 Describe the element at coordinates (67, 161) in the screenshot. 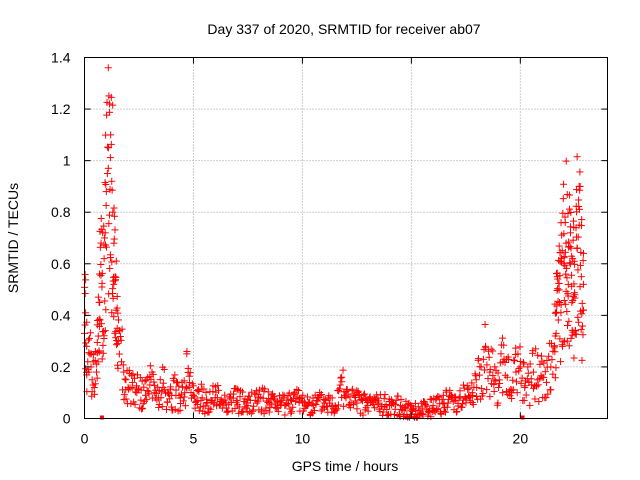

I see `y-tick-label: 1` at that location.